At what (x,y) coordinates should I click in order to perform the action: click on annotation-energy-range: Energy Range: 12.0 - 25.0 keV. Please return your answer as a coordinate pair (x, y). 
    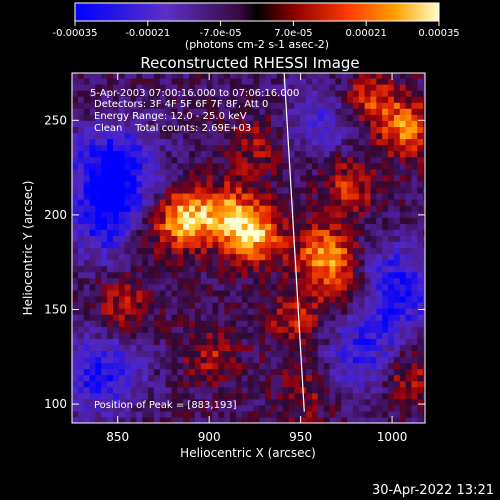
    Looking at the image, I should click on (170, 116).